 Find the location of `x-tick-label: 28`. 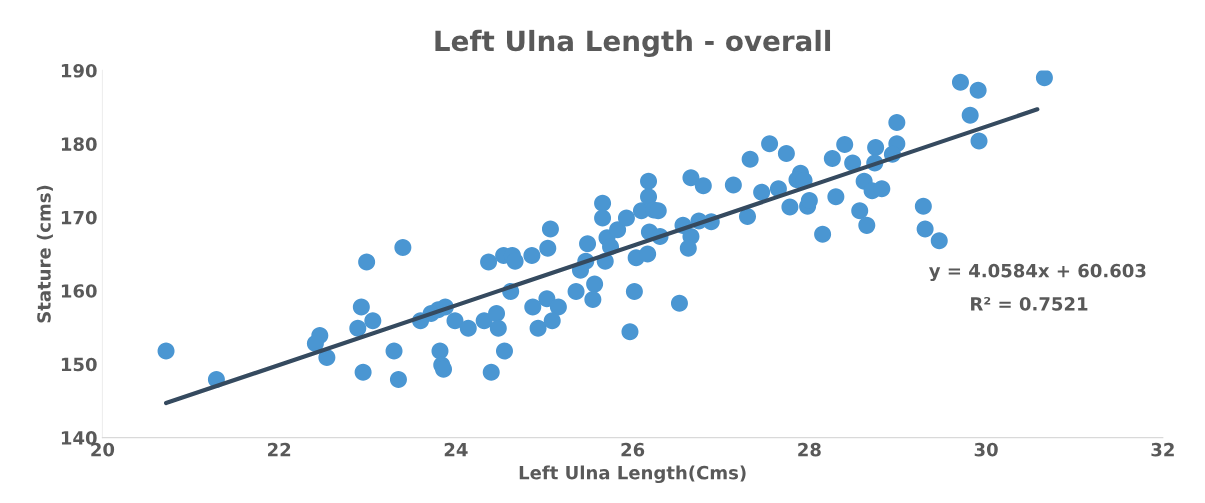

x-tick-label: 28 is located at coordinates (809, 449).